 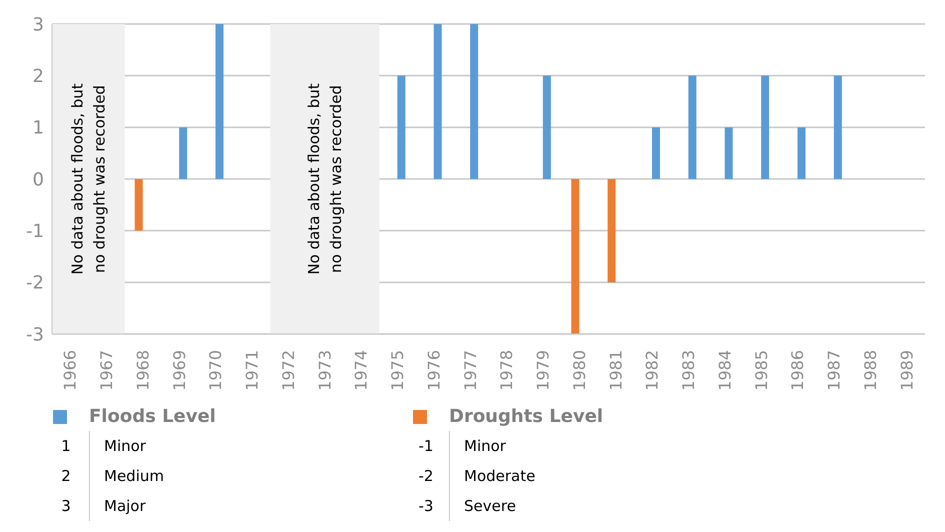 I want to click on x-tick-label: 1974, so click(x=361, y=370).